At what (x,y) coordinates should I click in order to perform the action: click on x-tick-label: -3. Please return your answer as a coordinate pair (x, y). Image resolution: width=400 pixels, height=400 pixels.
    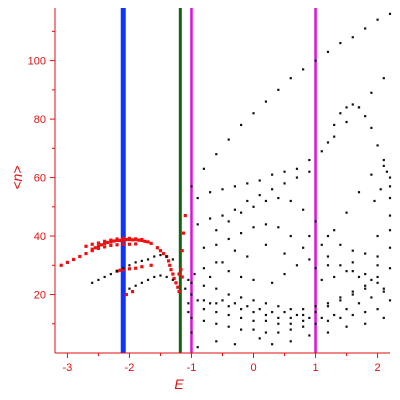
    Looking at the image, I should click on (68, 368).